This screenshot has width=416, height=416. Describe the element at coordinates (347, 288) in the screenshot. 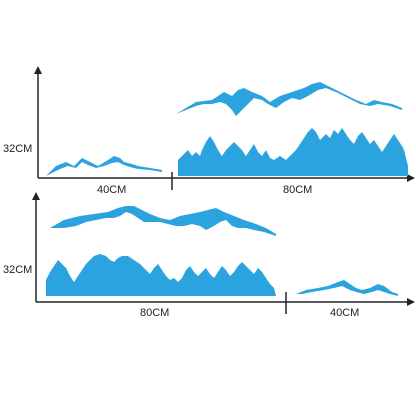

I see `small-mountain-decal-bottom` at that location.